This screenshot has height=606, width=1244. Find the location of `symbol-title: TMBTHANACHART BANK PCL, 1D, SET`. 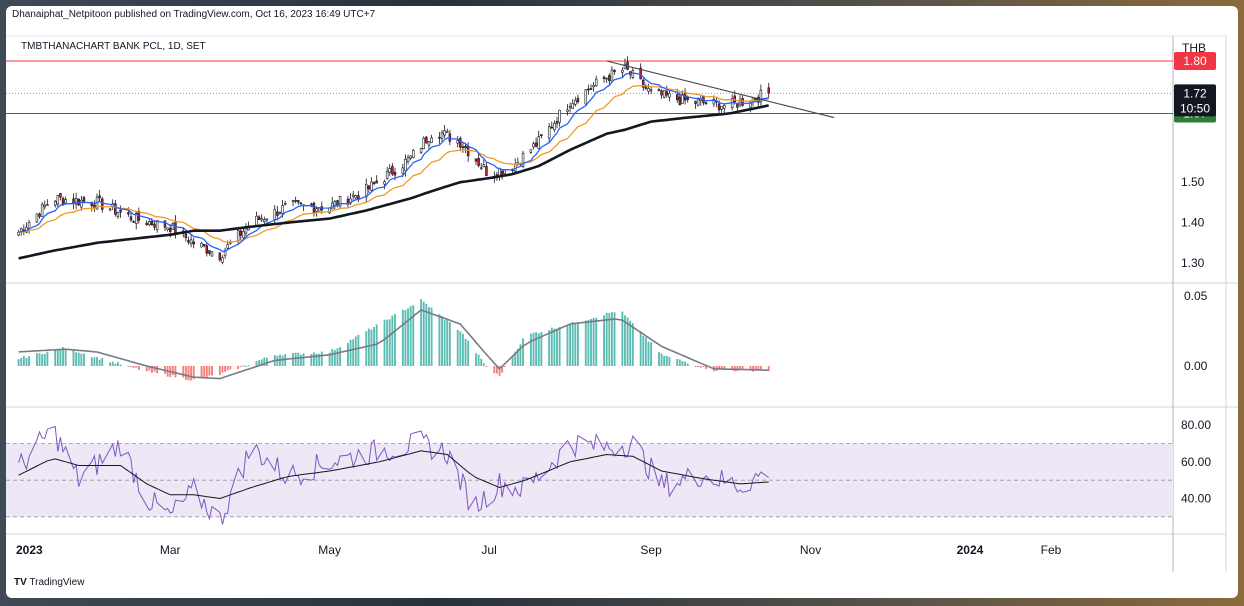

symbol-title: TMBTHANACHART BANK PCL, 1D, SET is located at coordinates (113, 46).